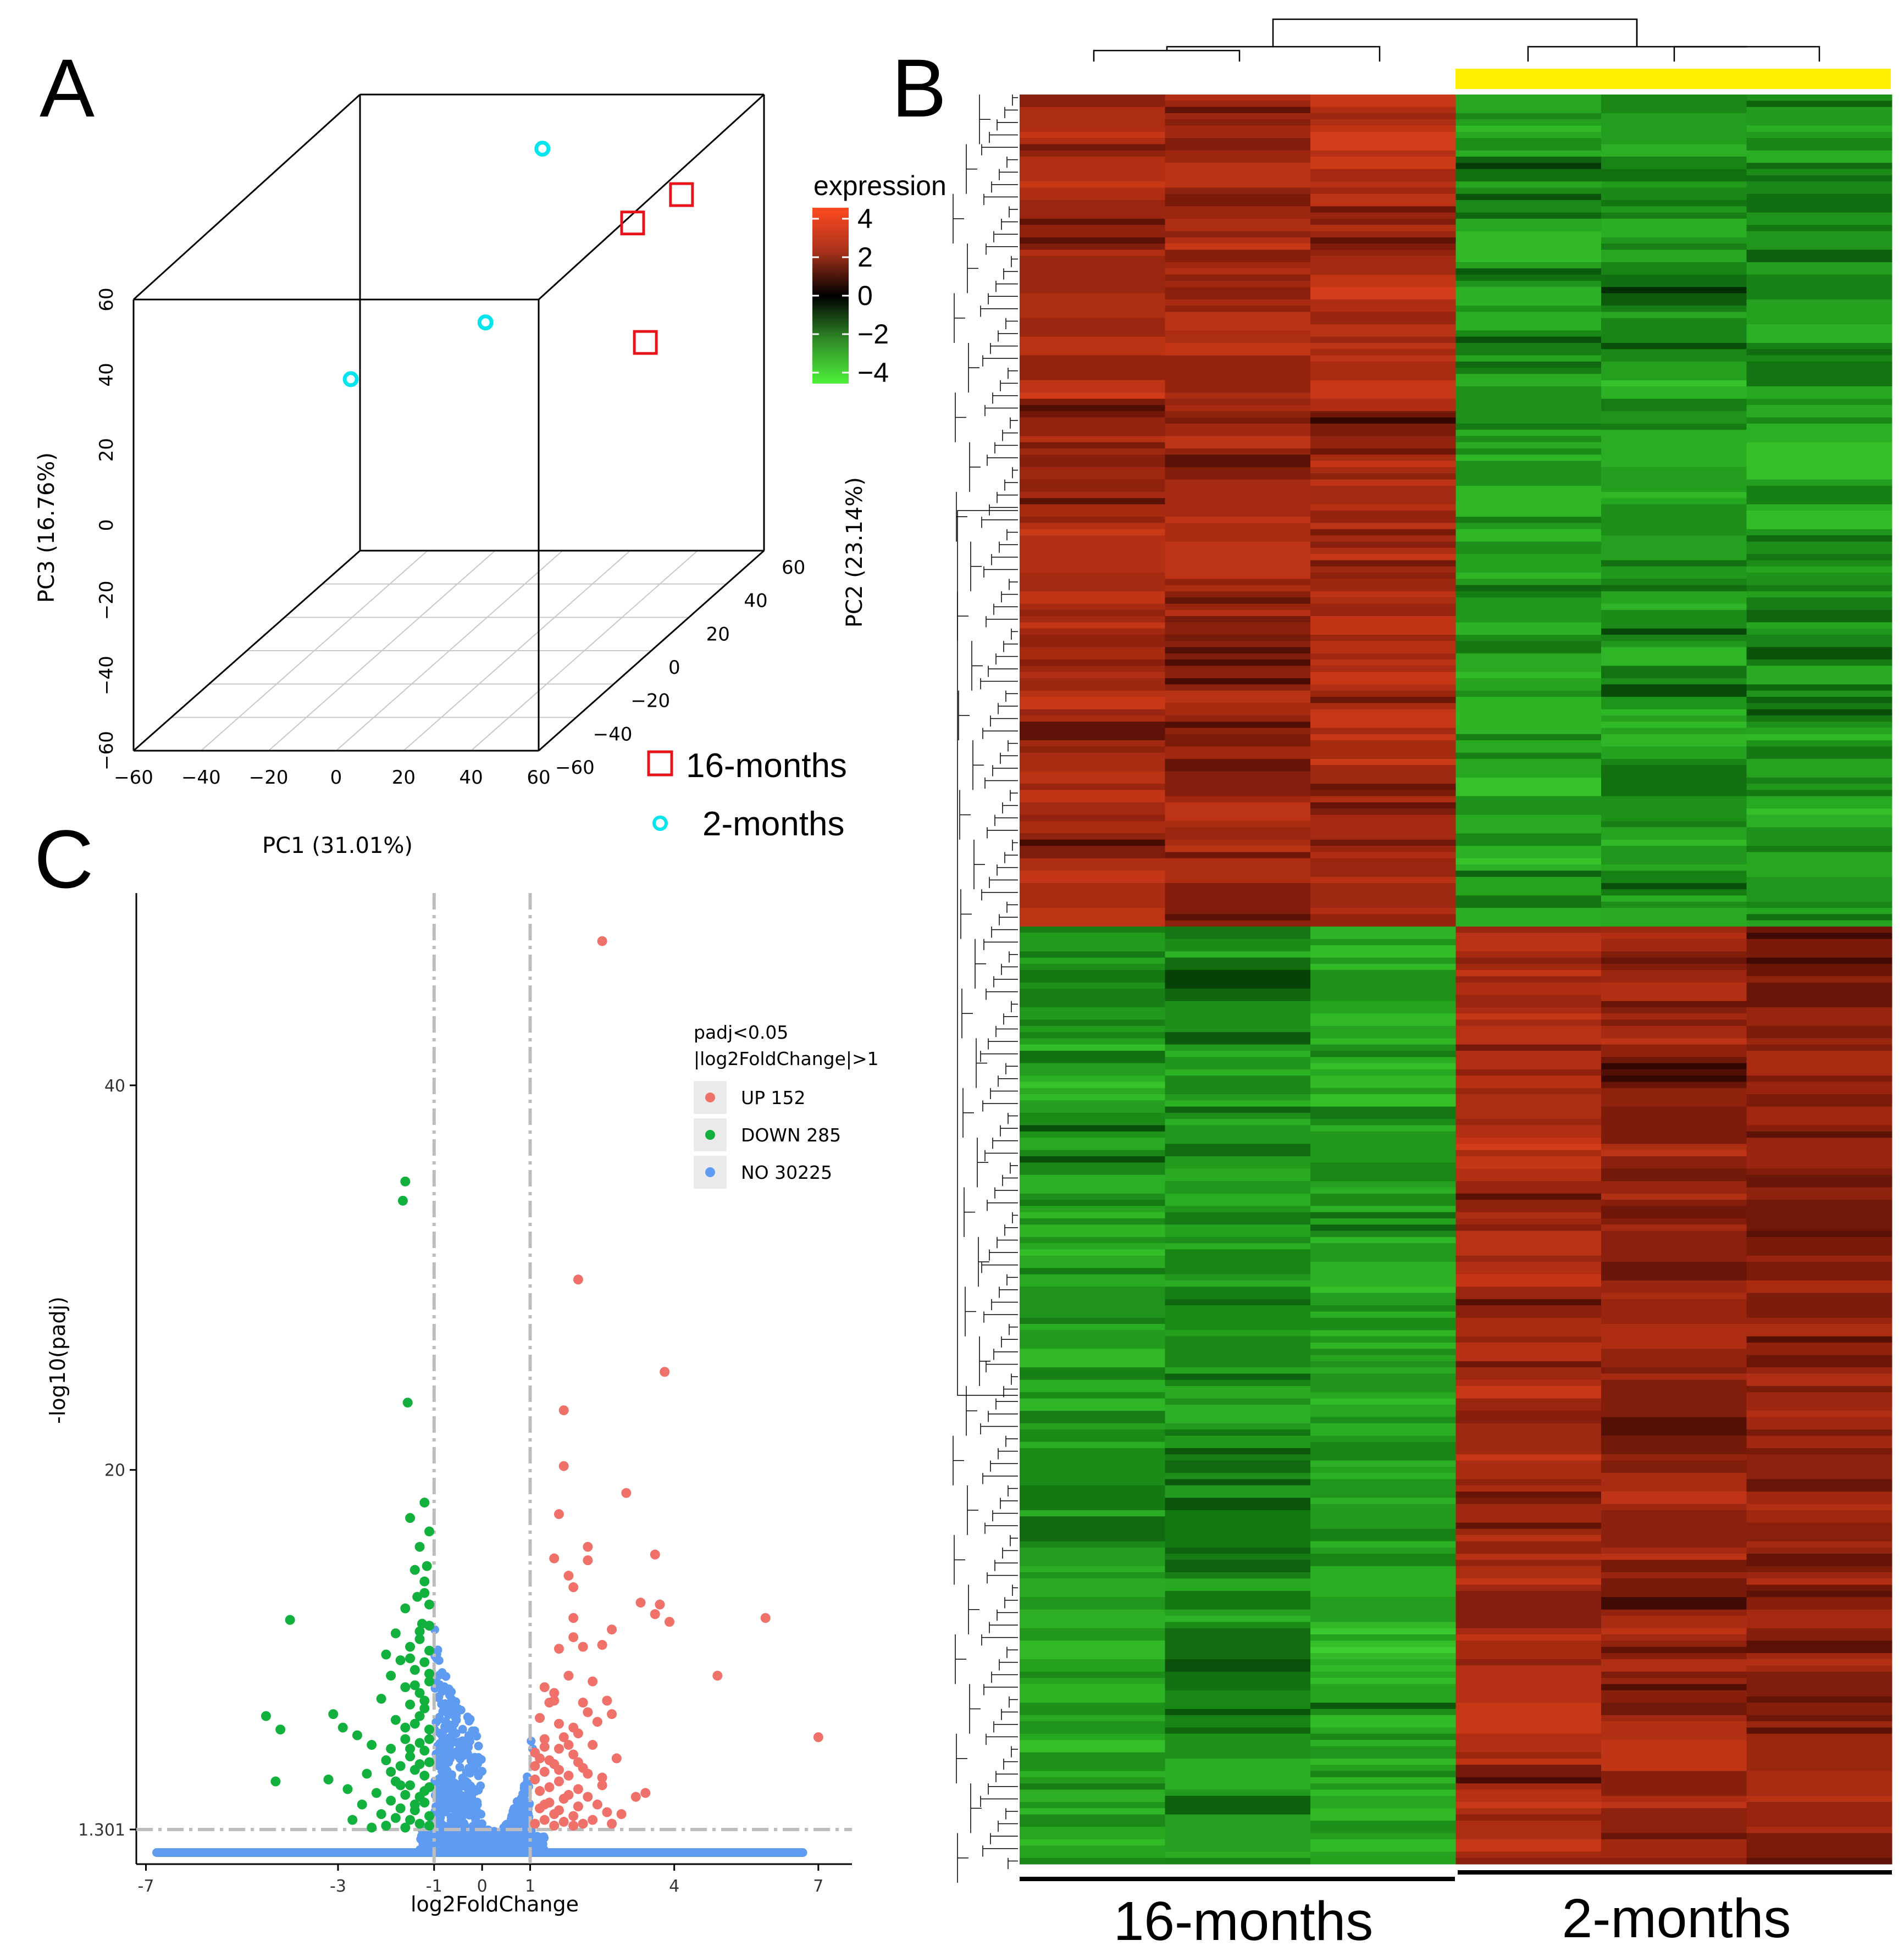  Describe the element at coordinates (650, 701) in the screenshot. I see `pc2-tick: −20` at that location.